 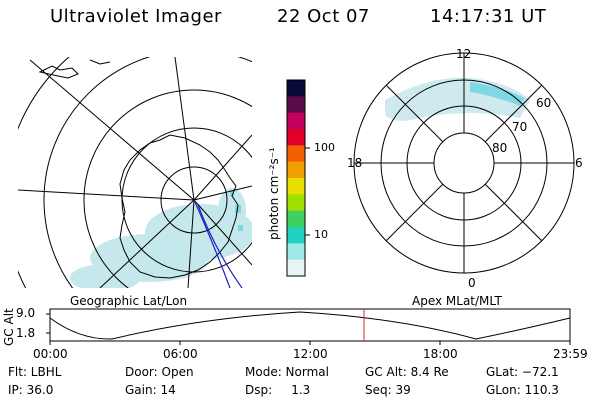 What do you see at coordinates (274, 193) in the screenshot?
I see `colorbar-unit-label: photon cm⁻²s⁻¹` at bounding box center [274, 193].